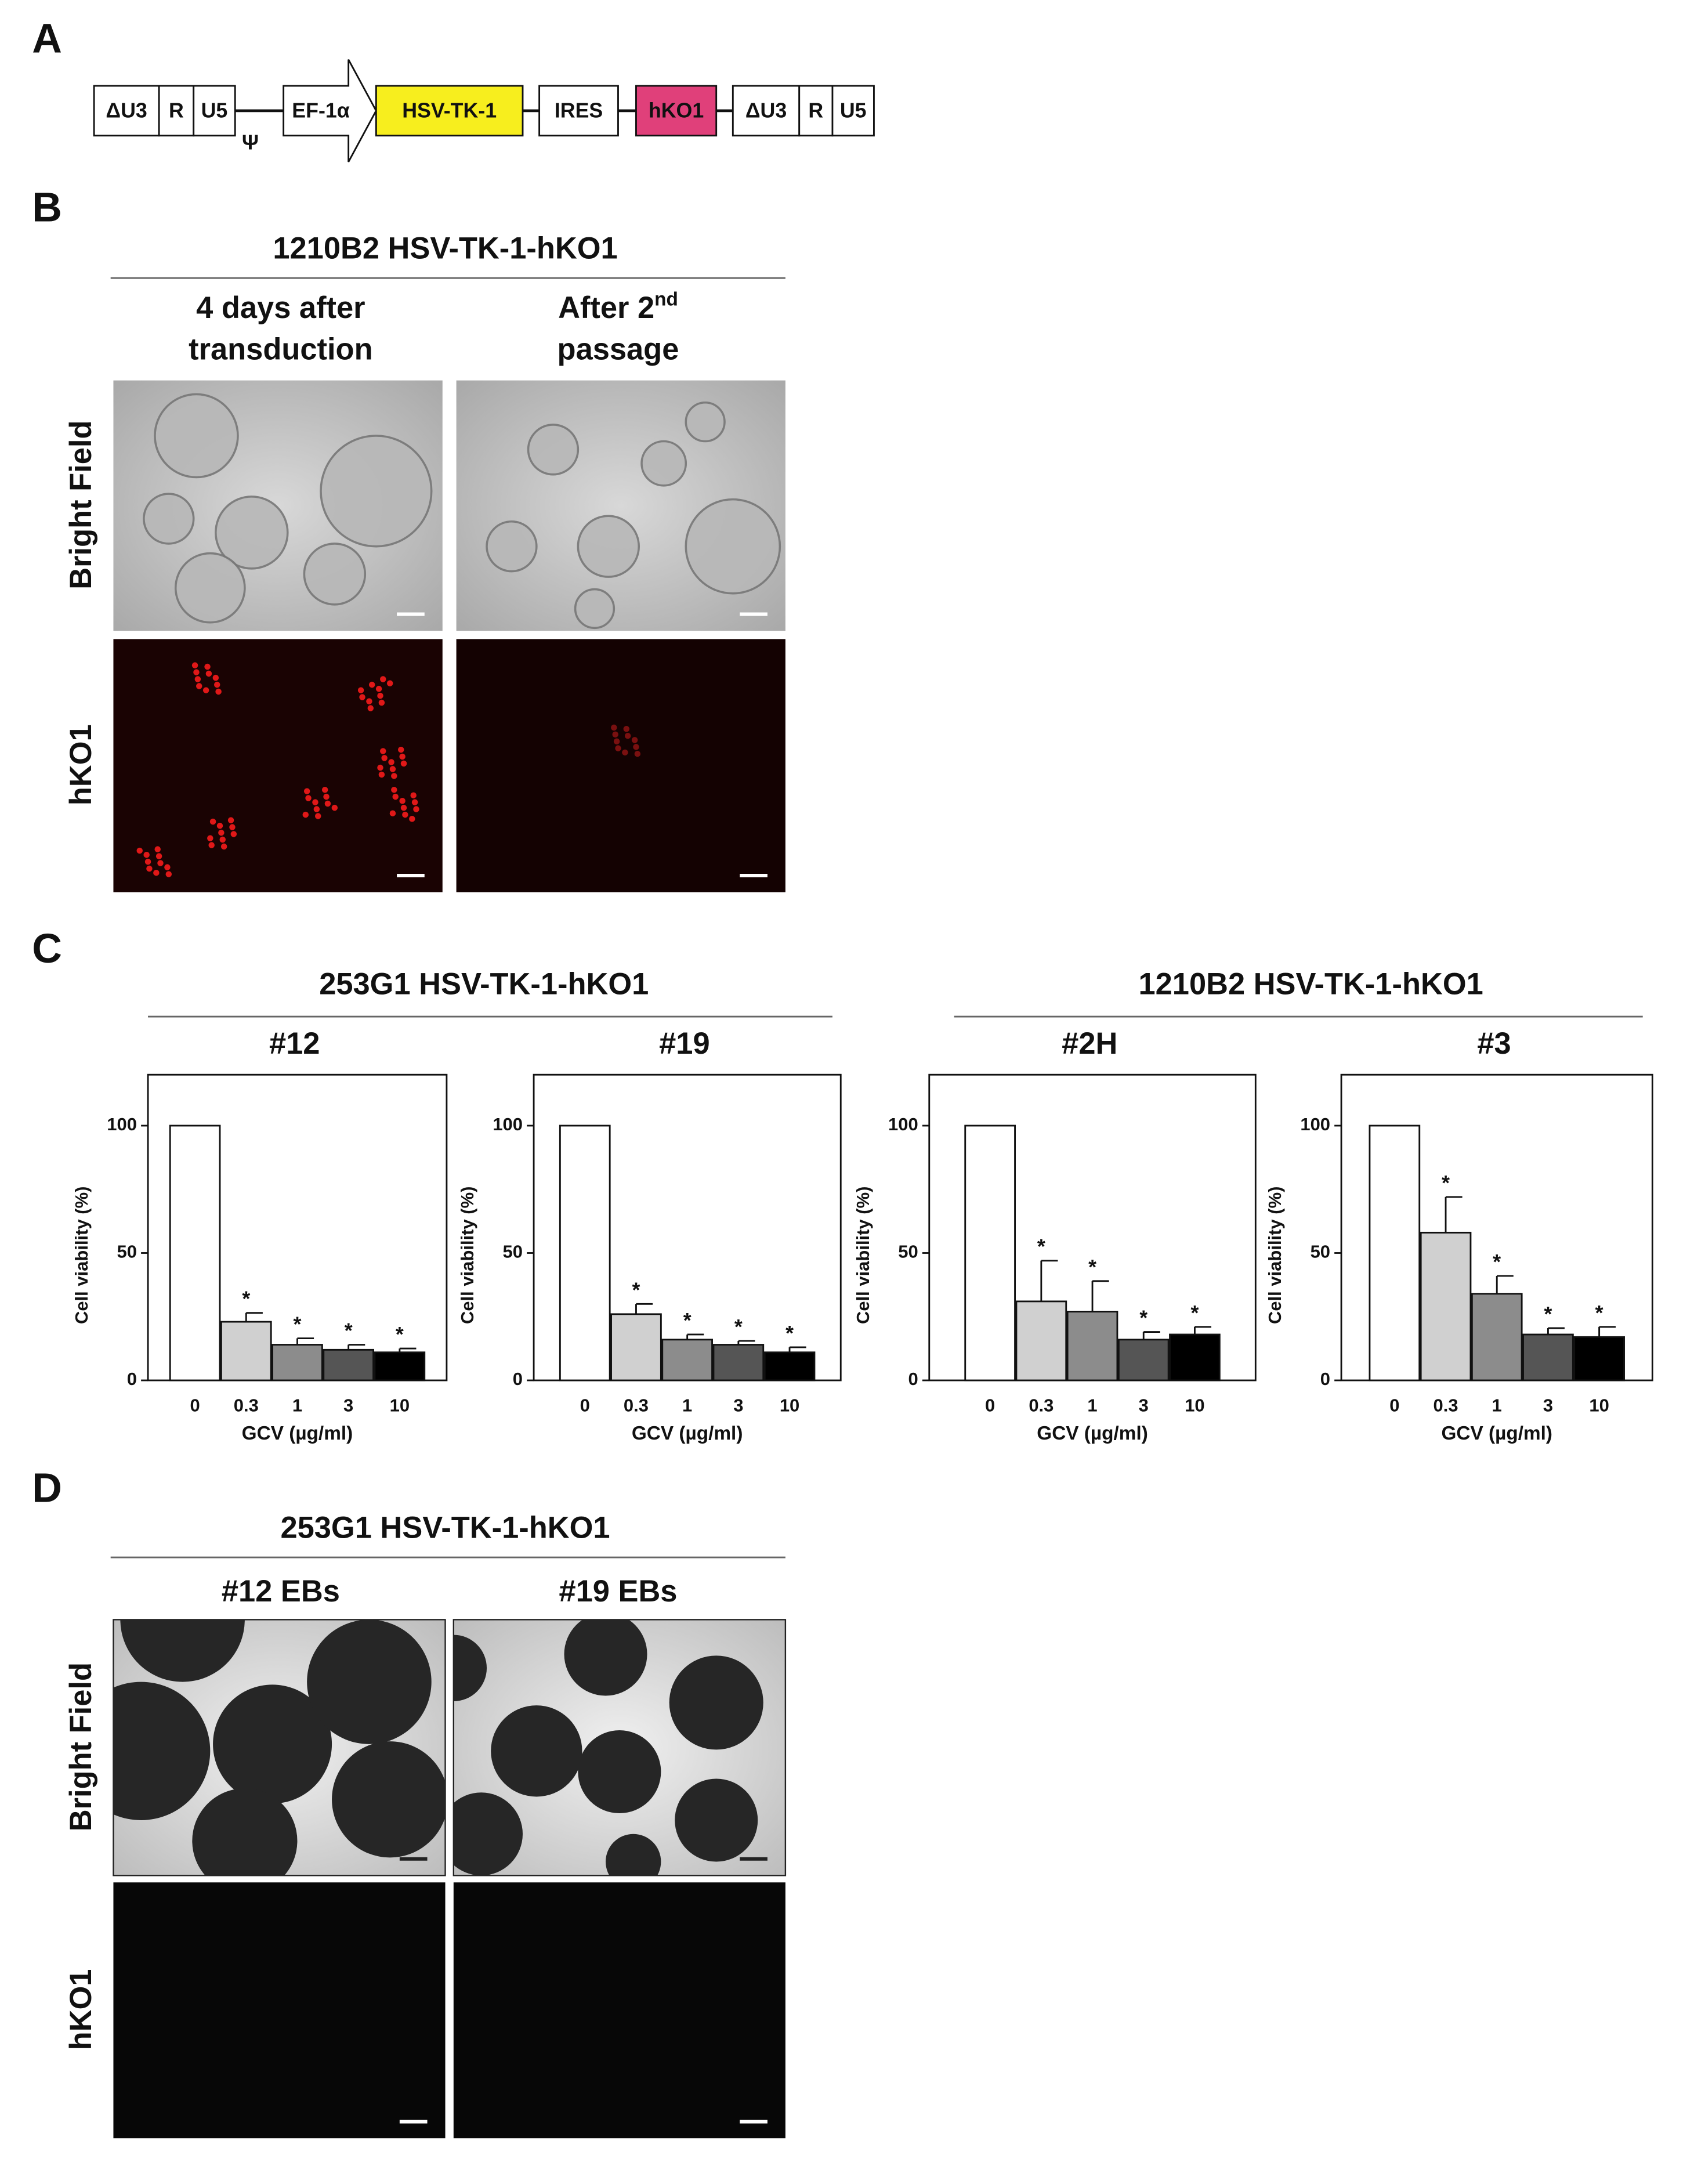 This screenshot has height=2184, width=1687. What do you see at coordinates (176, 111) in the screenshot?
I see `construct-label: R` at bounding box center [176, 111].